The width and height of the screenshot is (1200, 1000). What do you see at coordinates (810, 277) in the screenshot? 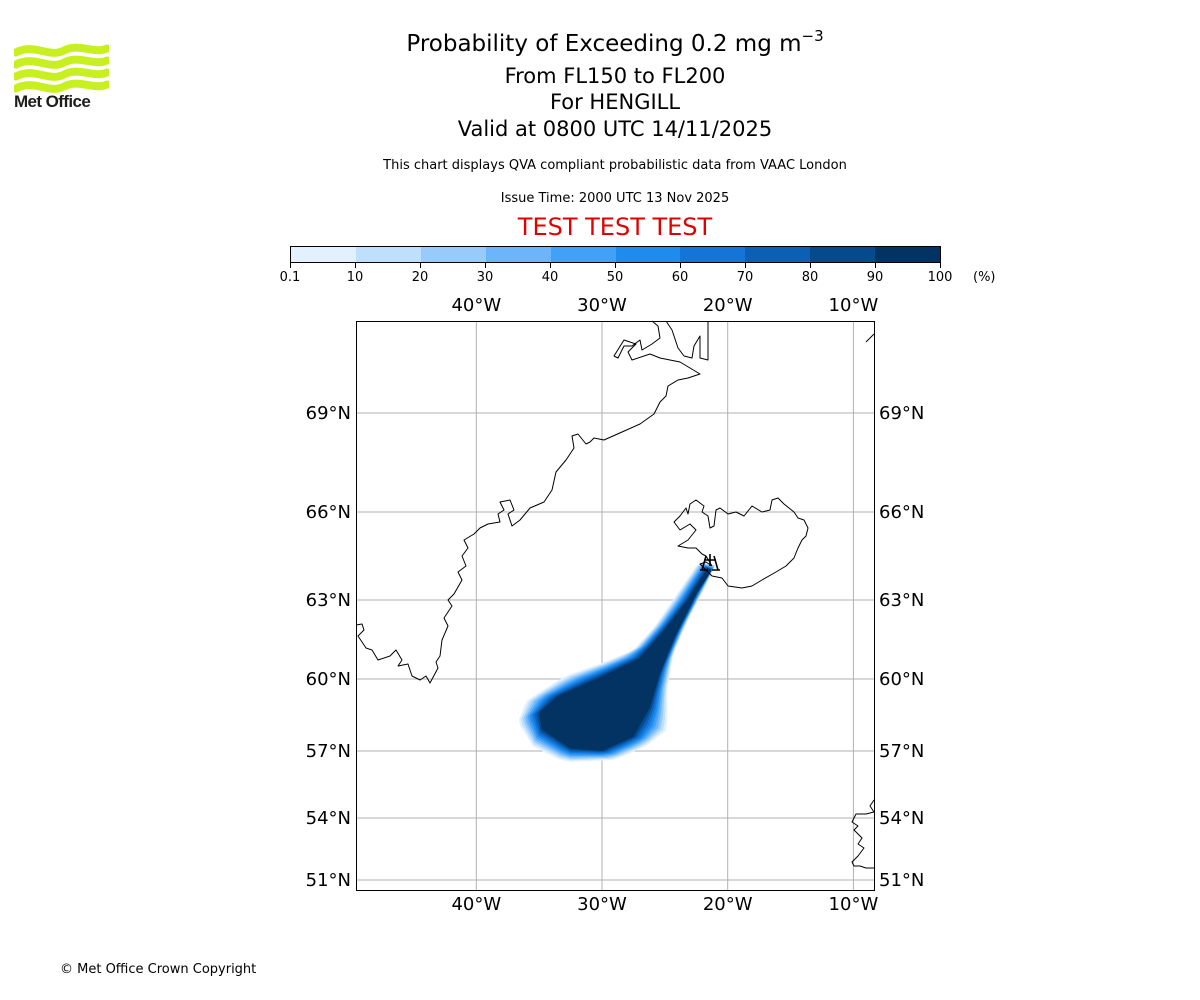
I see `colorbar-tick-label: 80` at bounding box center [810, 277].